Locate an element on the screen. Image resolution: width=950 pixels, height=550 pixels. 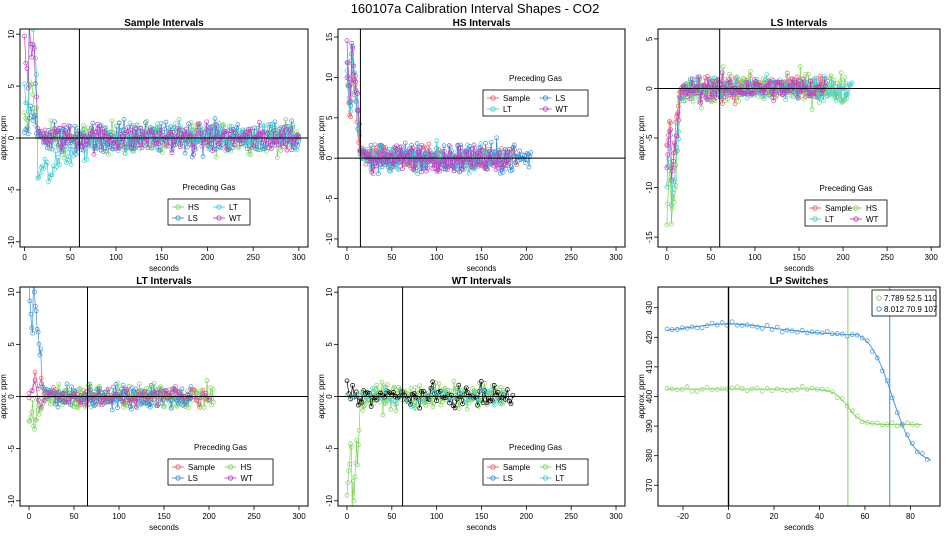
legend-label: HS is located at coordinates (871, 208).